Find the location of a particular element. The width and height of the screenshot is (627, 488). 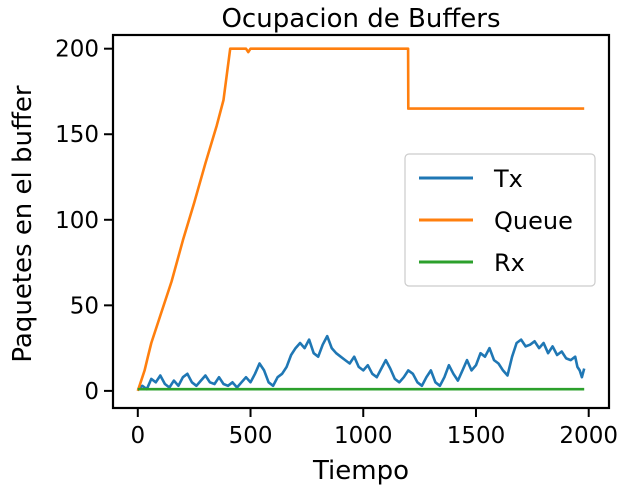

x-tick-label: 2000 is located at coordinates (588, 436).